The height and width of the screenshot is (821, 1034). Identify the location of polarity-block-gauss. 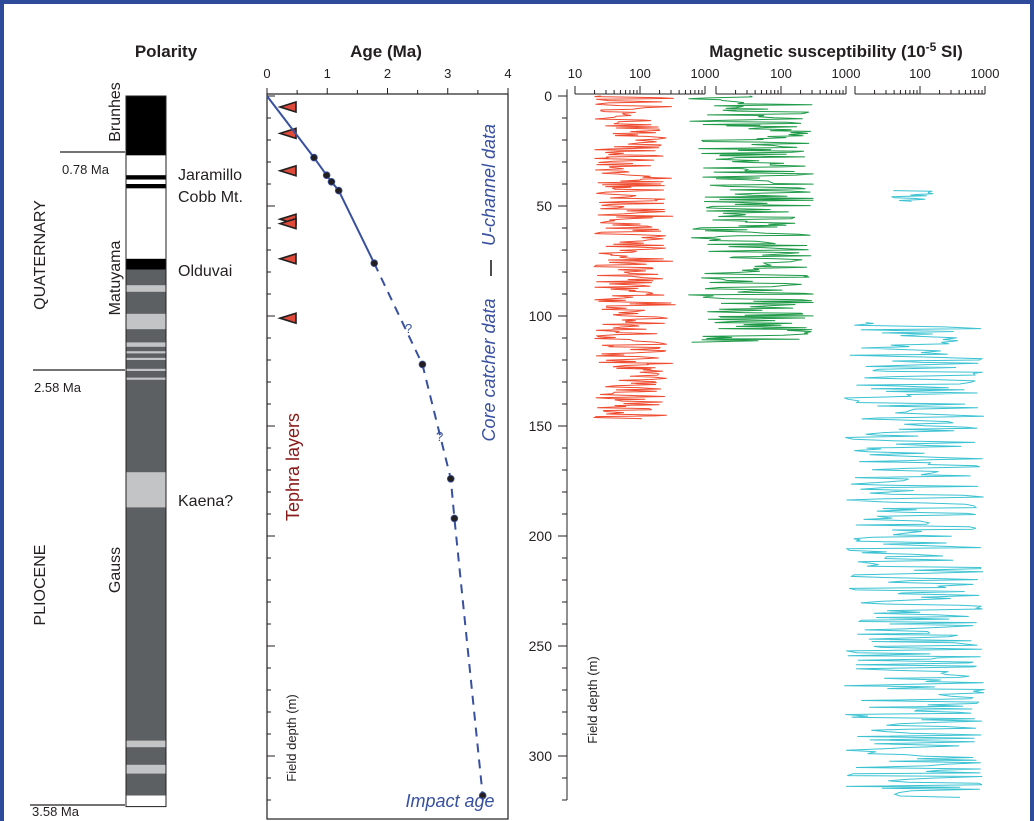
(146, 532).